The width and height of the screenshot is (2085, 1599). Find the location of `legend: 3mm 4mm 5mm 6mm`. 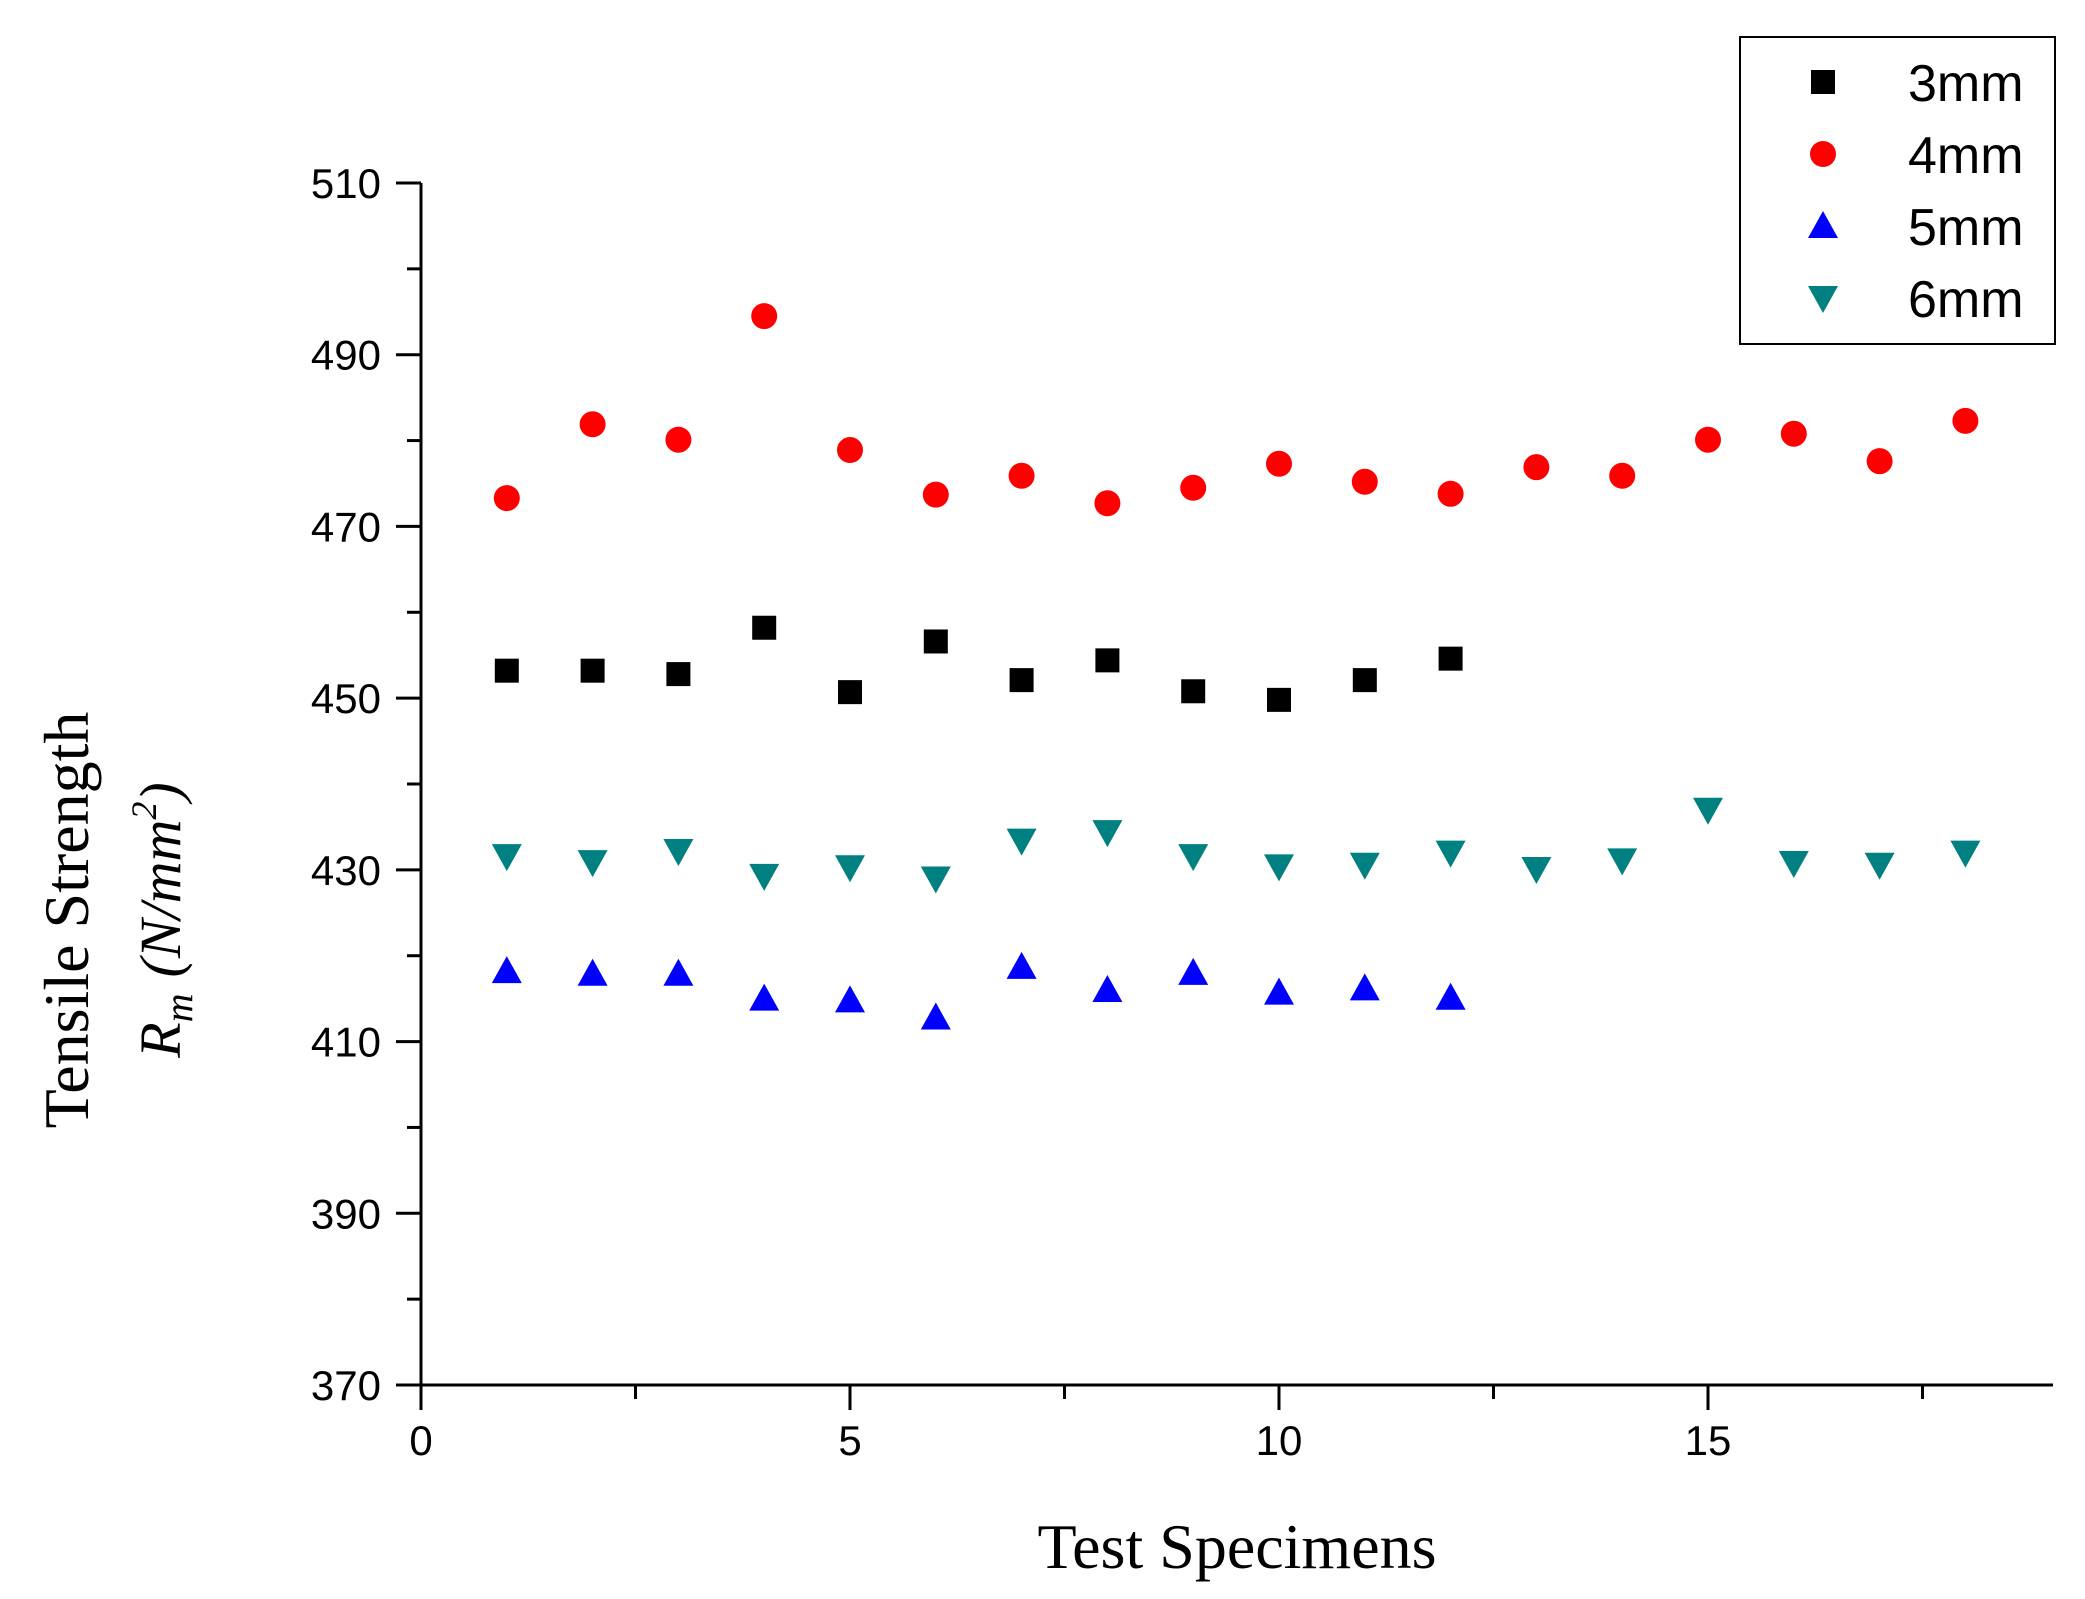

legend: 3mm 4mm 5mm 6mm is located at coordinates (1897, 190).